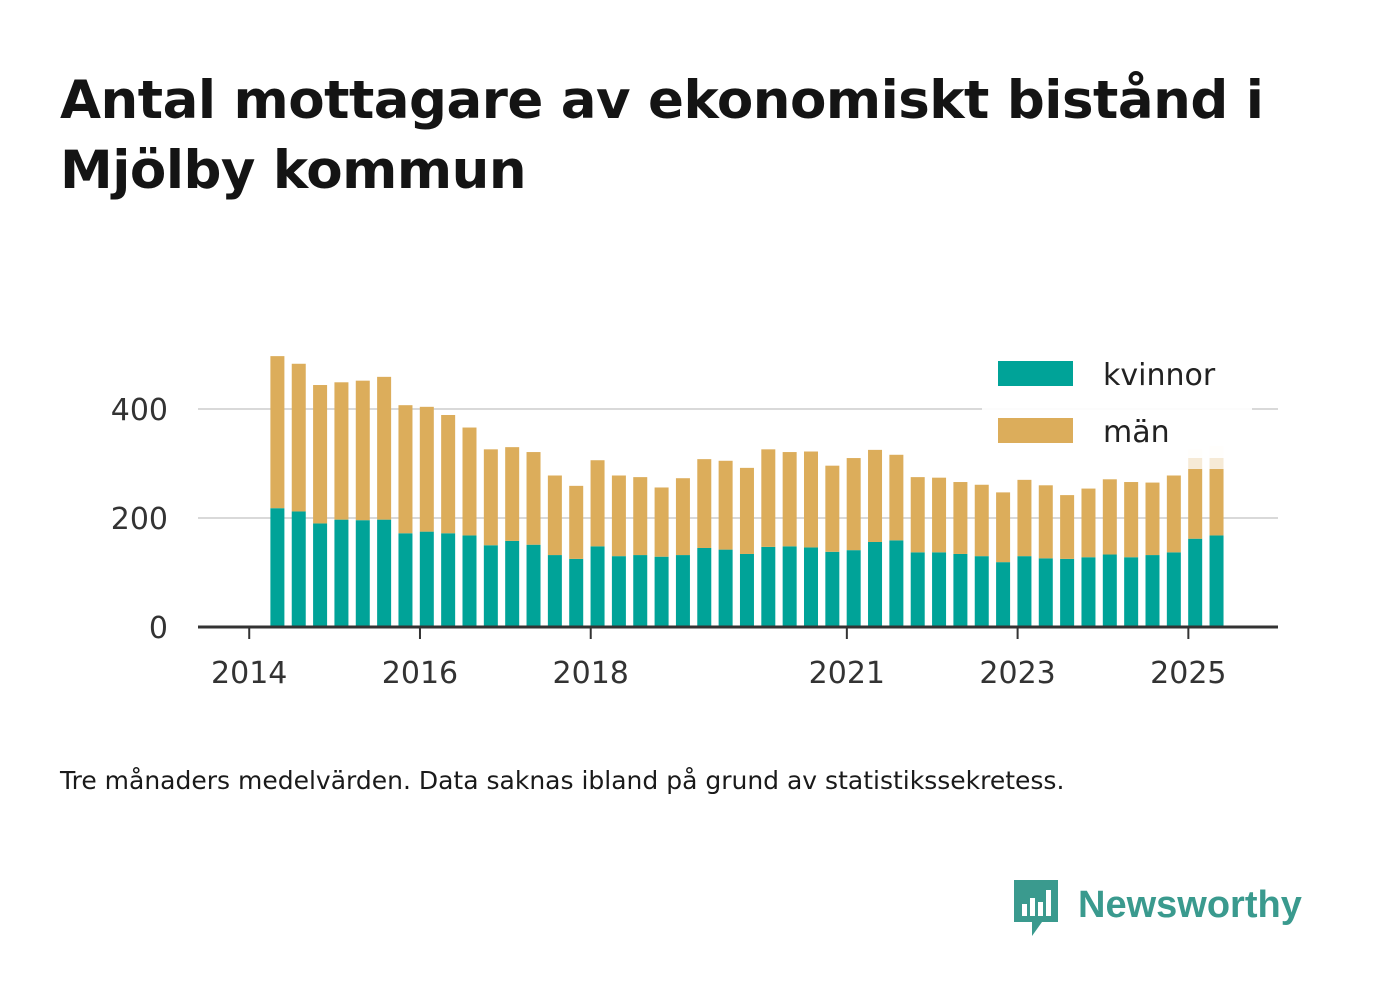  Describe the element at coordinates (139, 410) in the screenshot. I see `y-tick-label: 400` at that location.